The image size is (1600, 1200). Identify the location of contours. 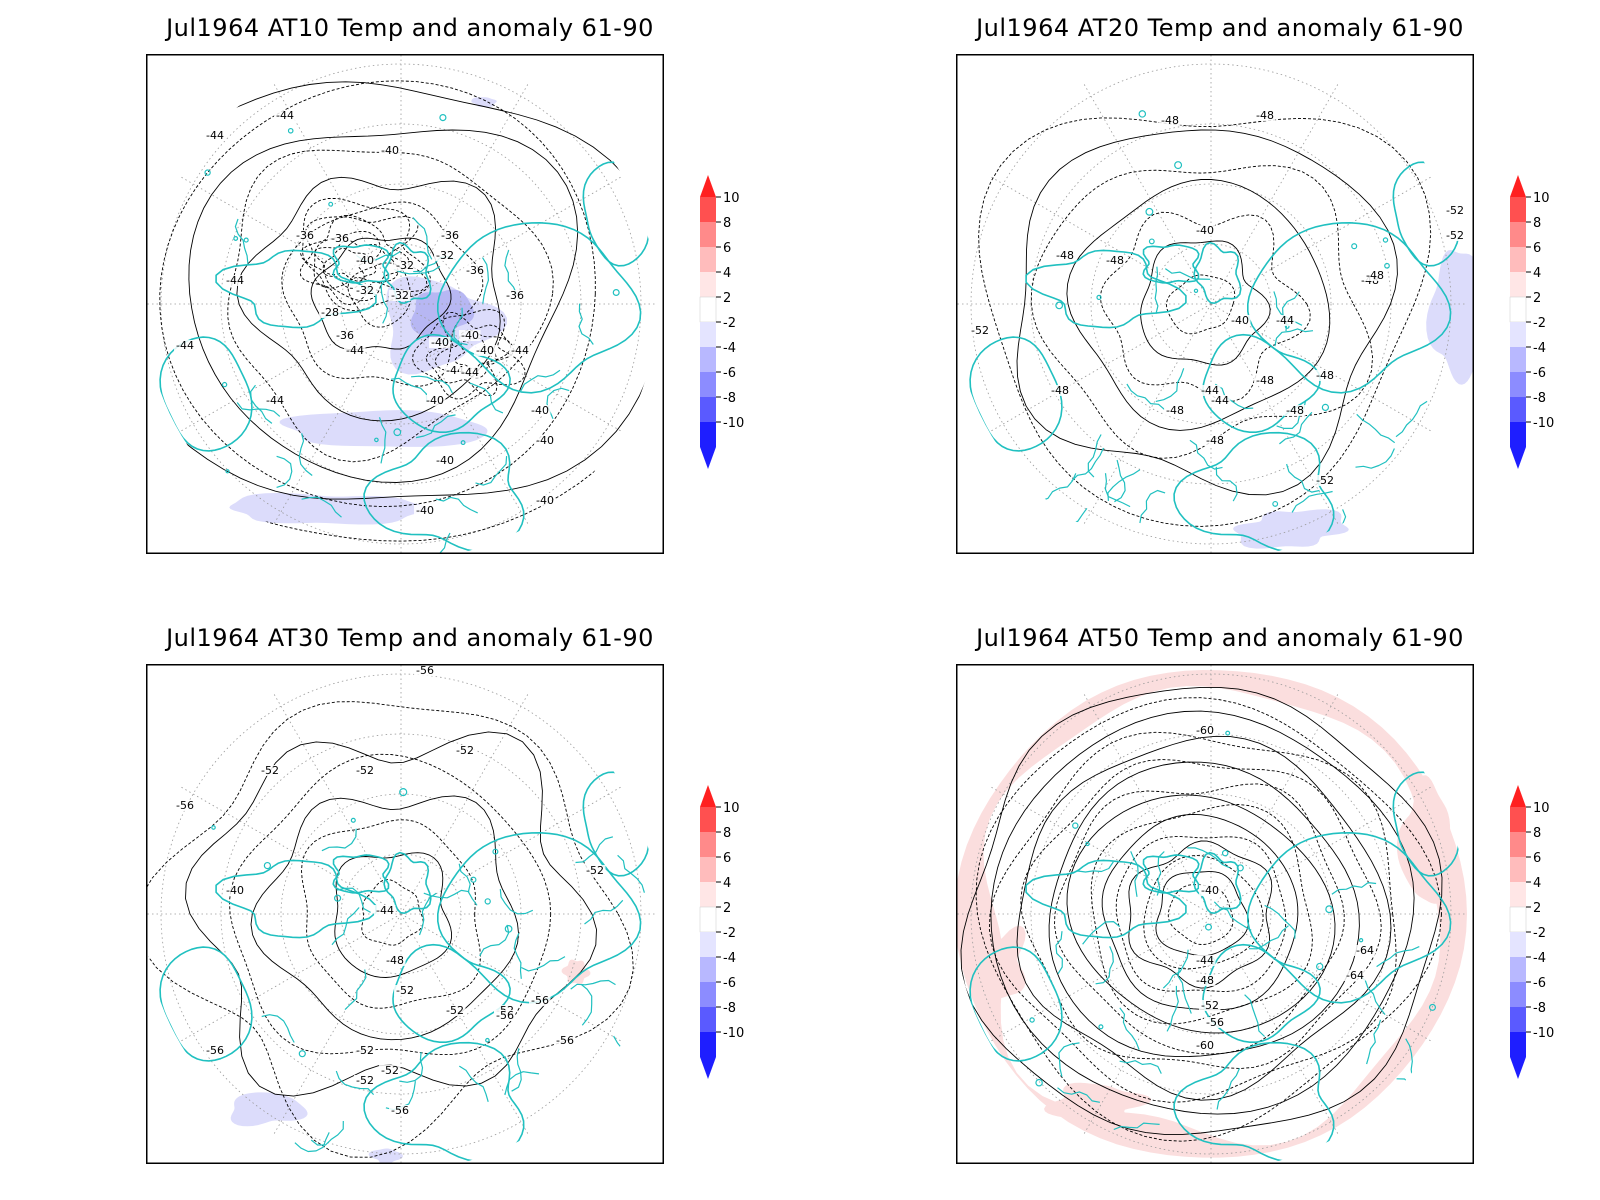
(1205, 322).